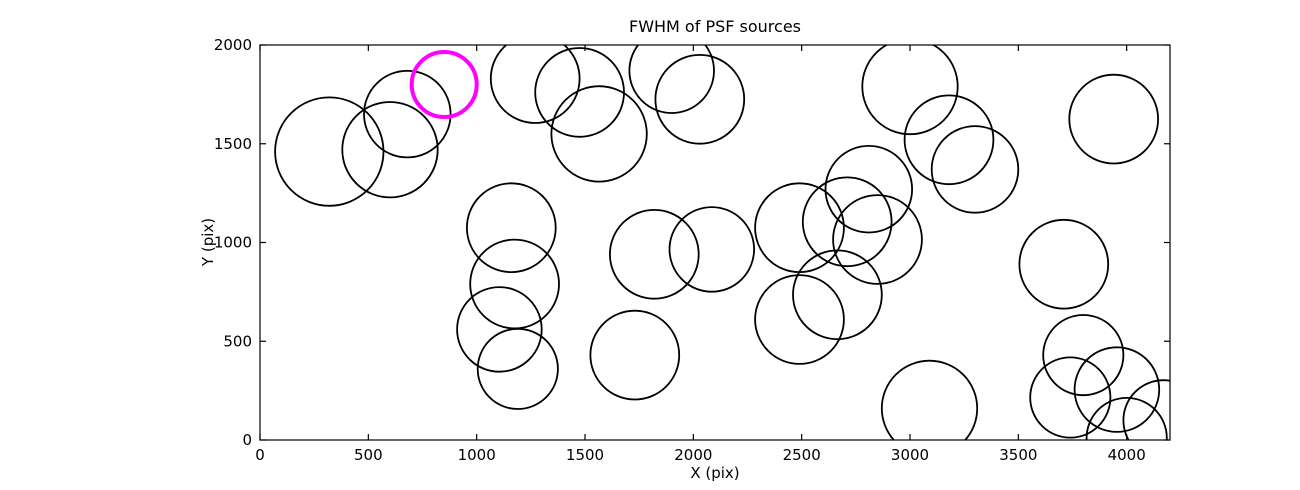 The image size is (1300, 490). What do you see at coordinates (477, 455) in the screenshot?
I see `x-tick-label: 1000` at bounding box center [477, 455].